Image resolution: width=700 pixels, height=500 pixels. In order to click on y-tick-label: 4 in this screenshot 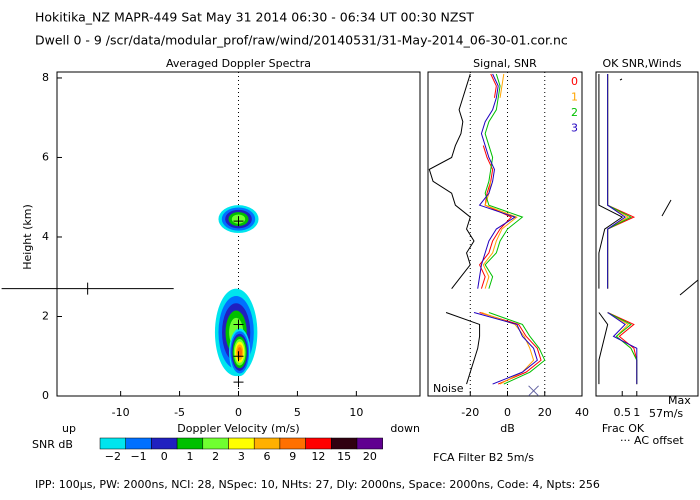, I will do `click(45, 236)`.